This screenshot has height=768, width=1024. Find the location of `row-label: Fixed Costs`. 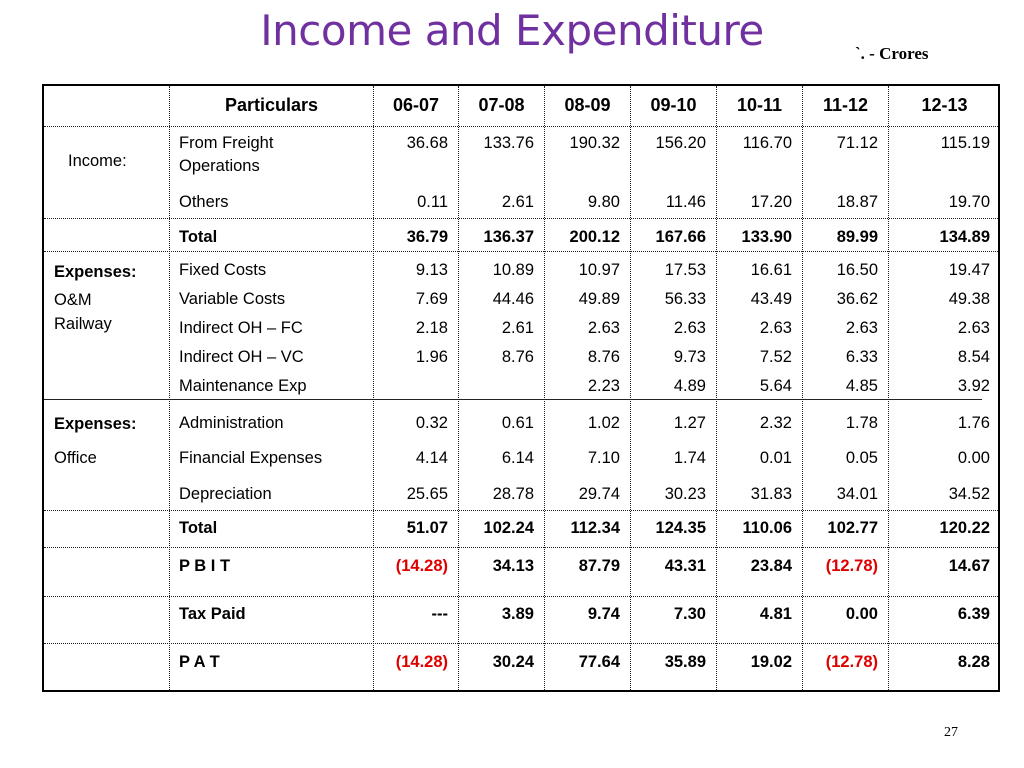

row-label: Fixed Costs is located at coordinates (223, 270).